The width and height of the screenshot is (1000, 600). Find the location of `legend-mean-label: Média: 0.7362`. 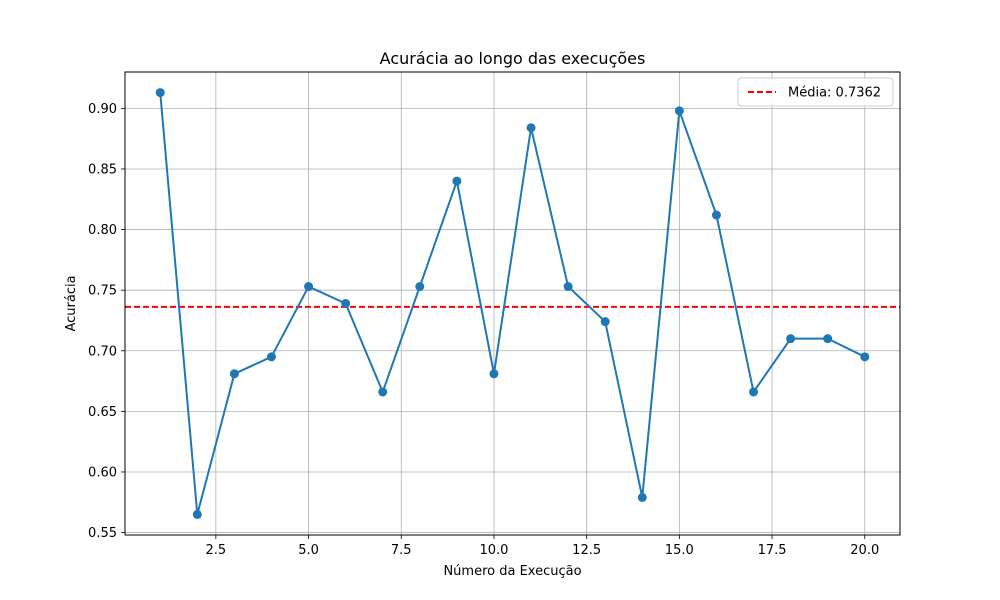

legend-mean-label: Média: 0.7362 is located at coordinates (834, 93).